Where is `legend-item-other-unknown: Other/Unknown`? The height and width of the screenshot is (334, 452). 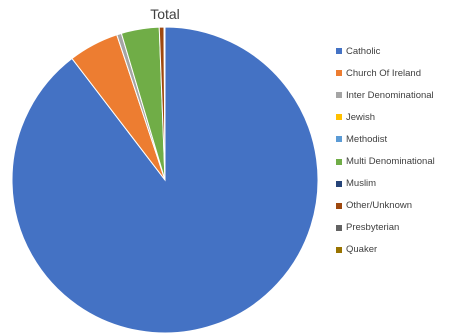 legend-item-other-unknown: Other/Unknown is located at coordinates (385, 206).